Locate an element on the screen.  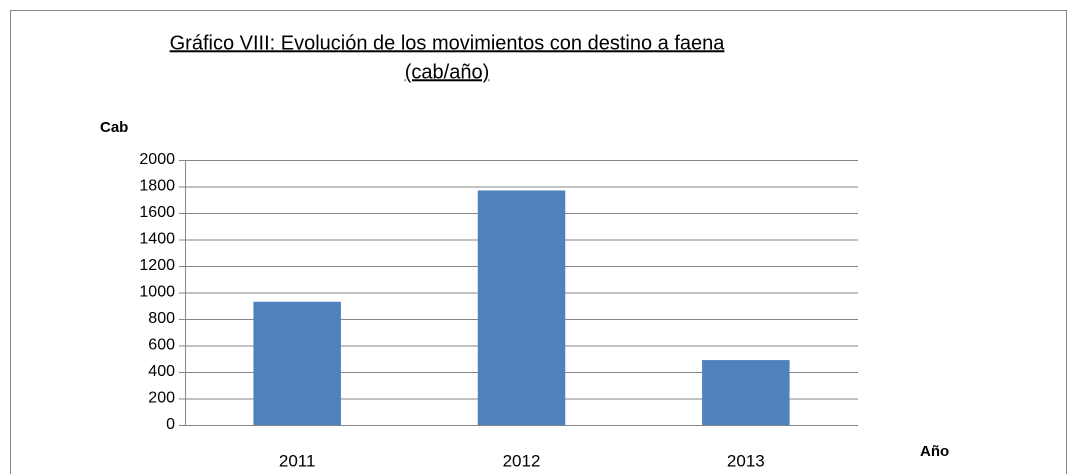
y-tick-label: 400 is located at coordinates (161, 371).